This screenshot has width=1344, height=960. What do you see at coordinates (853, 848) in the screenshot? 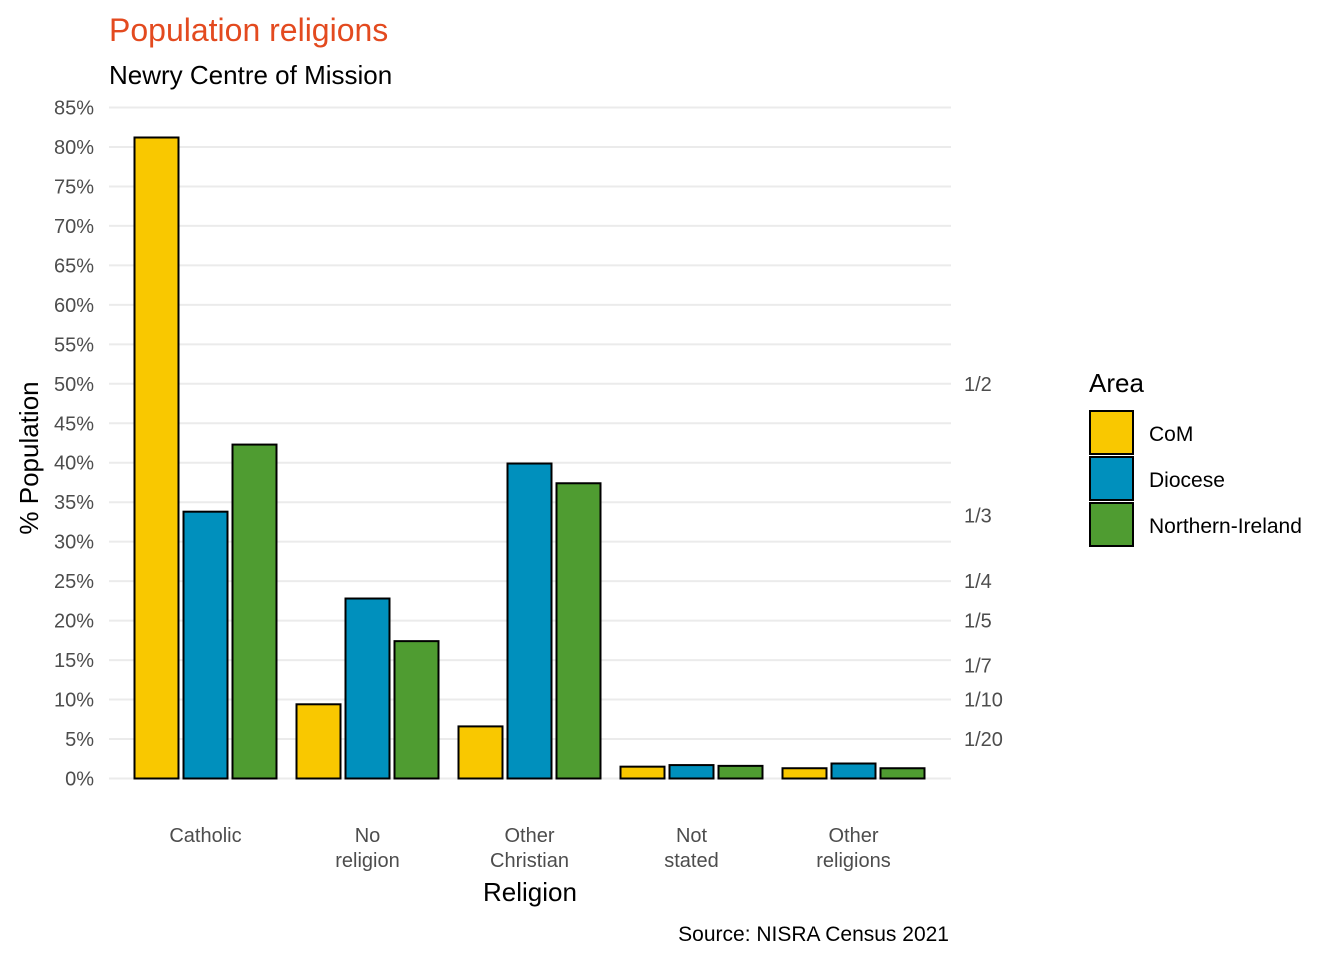
I see `x-tick-label: Other religions` at bounding box center [853, 848].